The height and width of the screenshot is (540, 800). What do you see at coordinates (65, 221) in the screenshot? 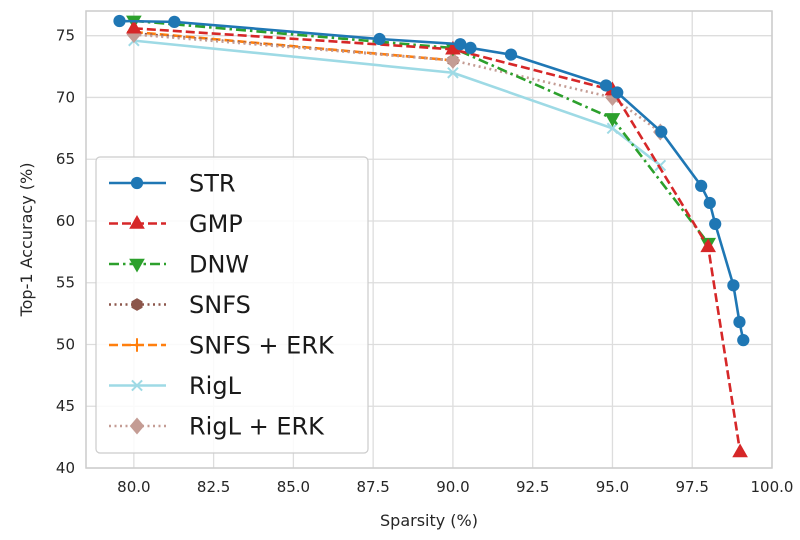
I see `y-tick-label: 60` at bounding box center [65, 221].